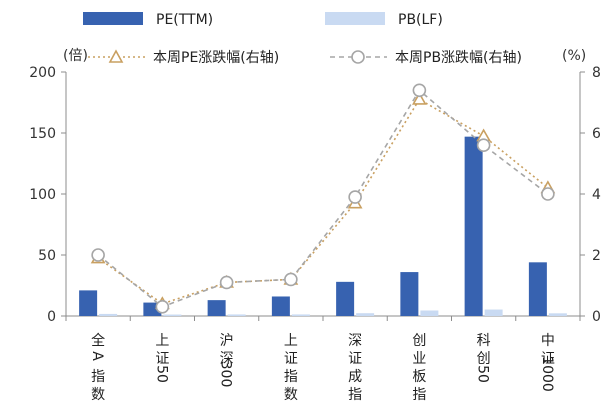 This screenshot has height=408, width=615. What do you see at coordinates (419, 377) in the screenshot?
I see `category-label: 板` at bounding box center [419, 377].